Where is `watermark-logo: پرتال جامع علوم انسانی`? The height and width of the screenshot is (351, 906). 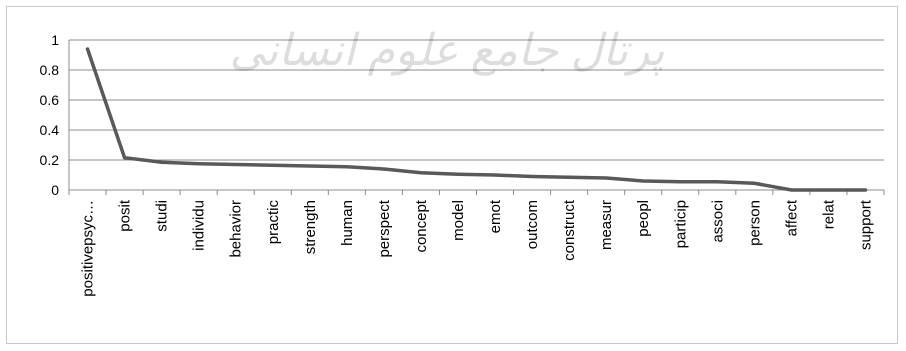
watermark-logo: پرتال جامع علوم انسانی is located at coordinates (446, 51).